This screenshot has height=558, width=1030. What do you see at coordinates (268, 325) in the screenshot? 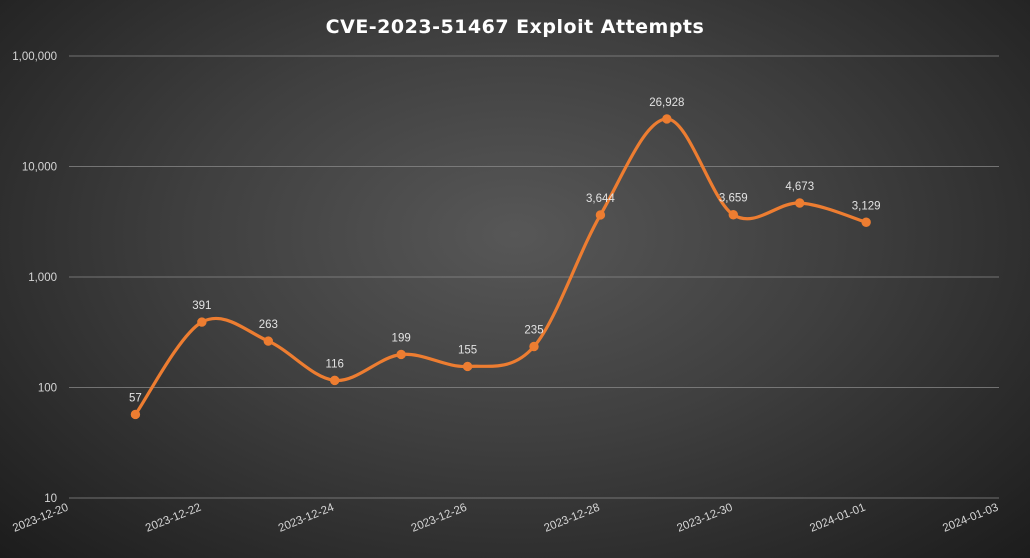
I see `data-label: 263` at bounding box center [268, 325].